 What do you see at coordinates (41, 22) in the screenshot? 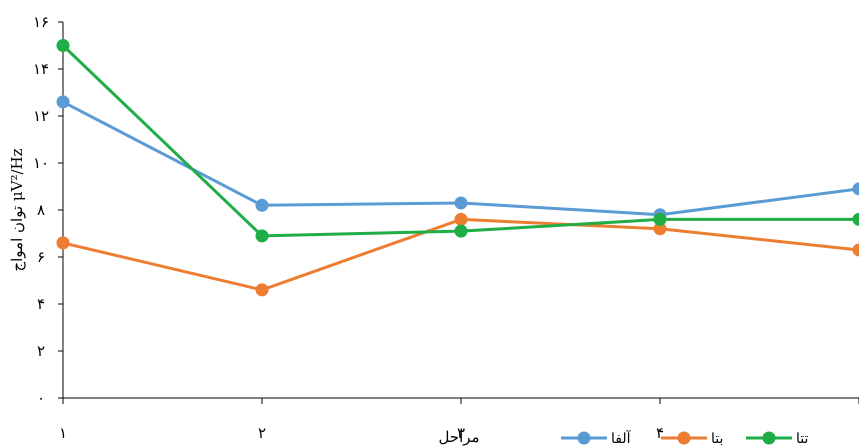
I see `y-tick-label: ۱۶` at bounding box center [41, 22].